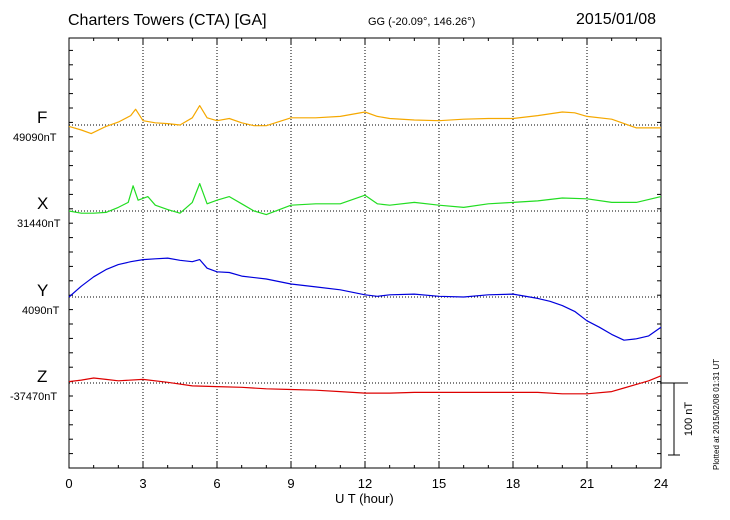  What do you see at coordinates (365, 299) in the screenshot?
I see `series-line-y` at bounding box center [365, 299].